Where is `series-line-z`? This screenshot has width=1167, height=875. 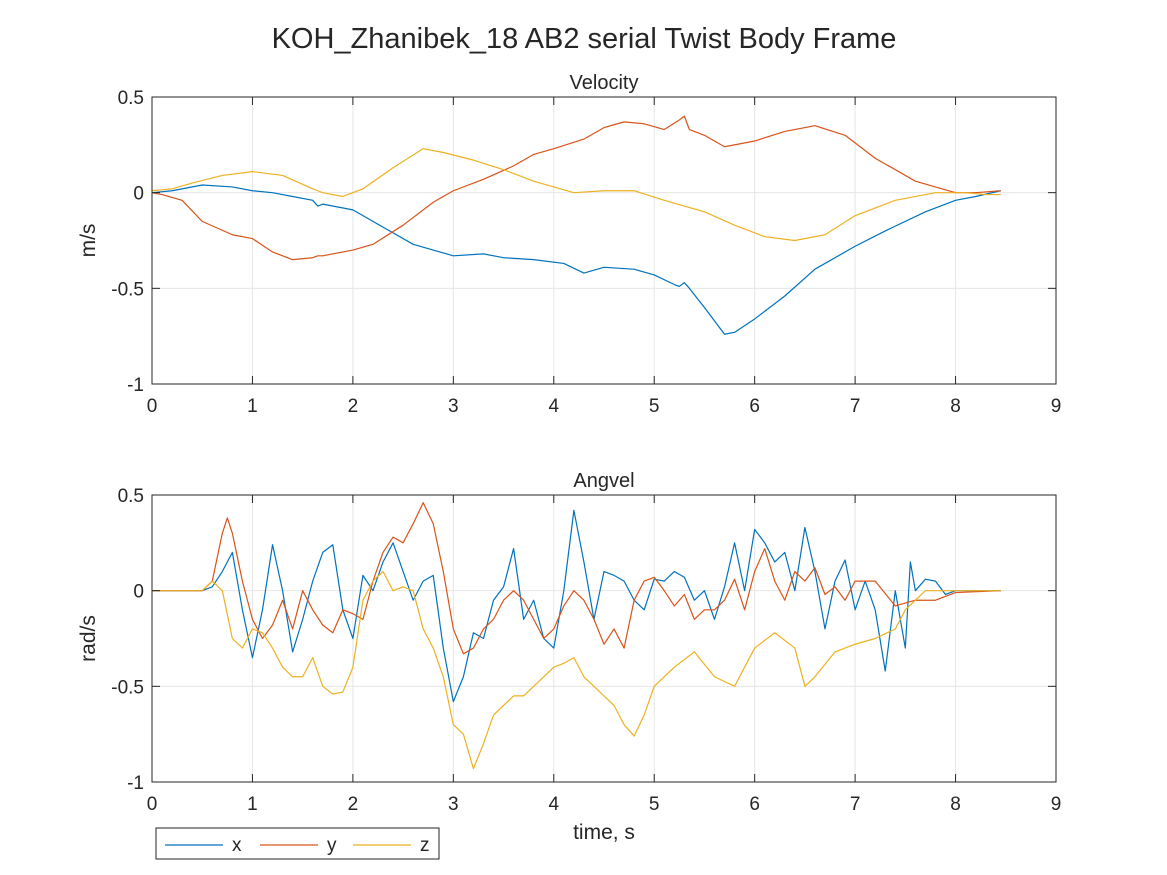
series-line-z is located at coordinates (576, 195).